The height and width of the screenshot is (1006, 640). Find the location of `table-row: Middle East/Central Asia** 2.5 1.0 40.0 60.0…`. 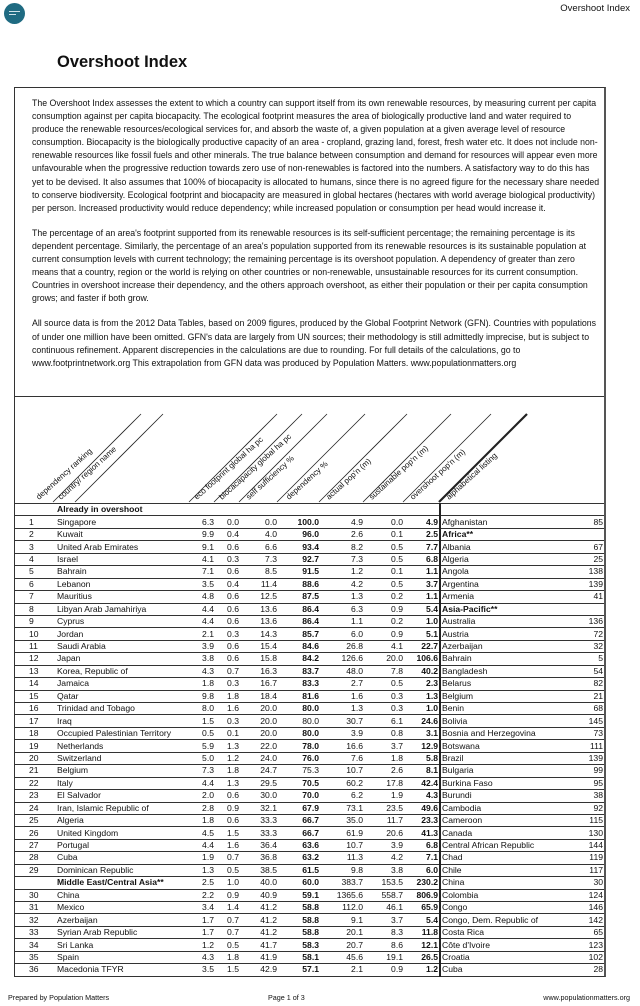

table-row: Middle East/Central Asia** 2.5 1.0 40.0 60.0… is located at coordinates (309, 883).